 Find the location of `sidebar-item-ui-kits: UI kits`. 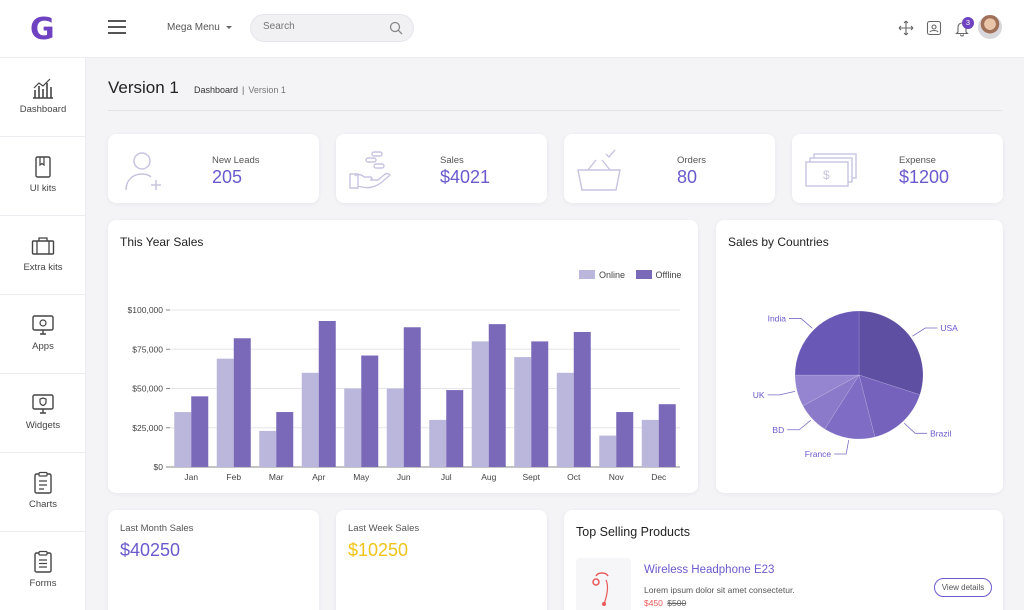

sidebar-item-ui-kits: UI kits is located at coordinates (43, 176).